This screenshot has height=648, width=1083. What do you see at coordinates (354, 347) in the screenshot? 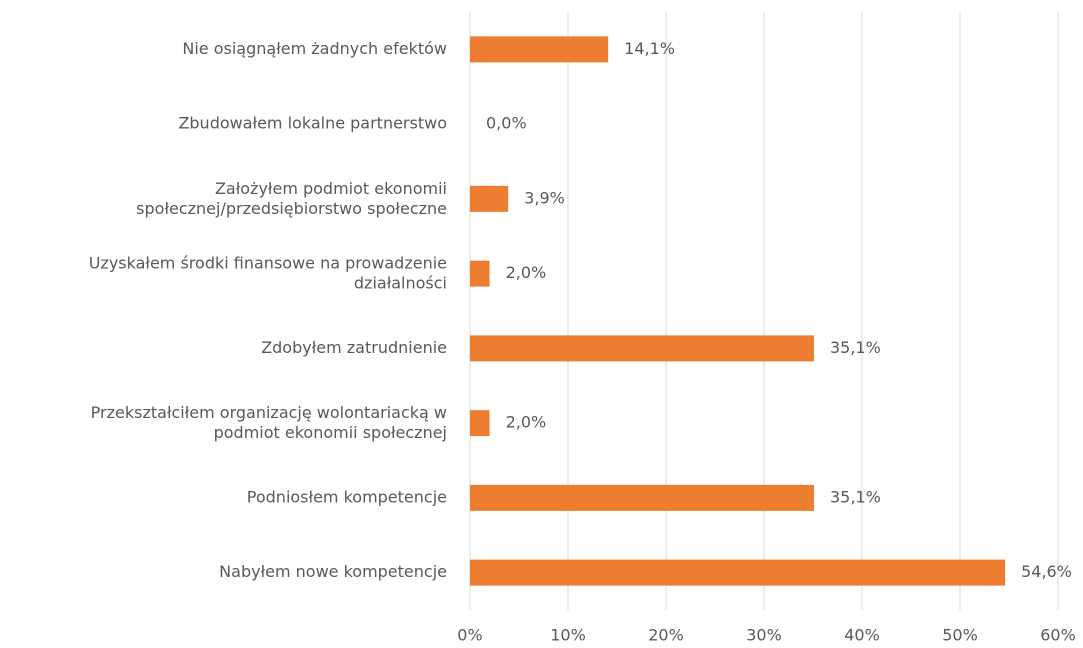
I see `y-tick-label: Zdobyłem zatrudnienie` at bounding box center [354, 347].